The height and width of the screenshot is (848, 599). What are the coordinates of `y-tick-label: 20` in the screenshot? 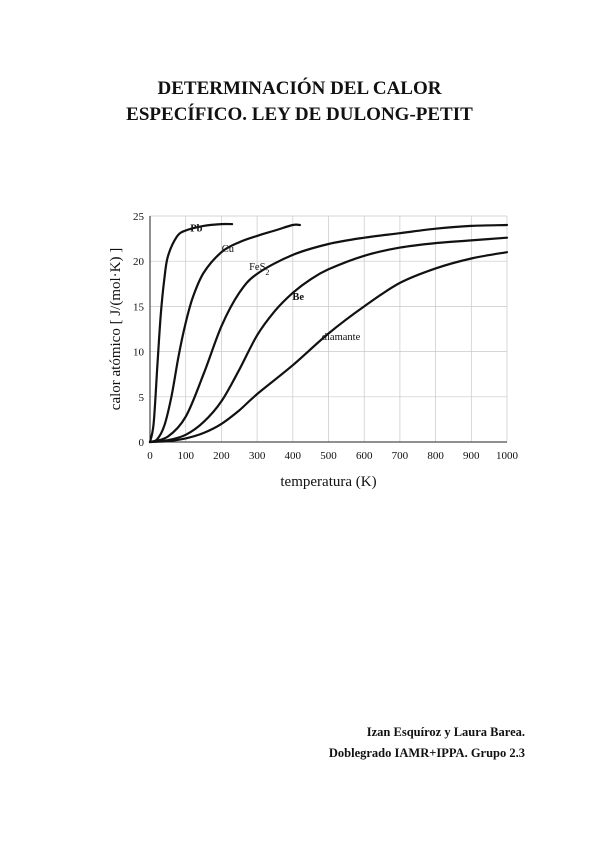 It's located at (139, 262).